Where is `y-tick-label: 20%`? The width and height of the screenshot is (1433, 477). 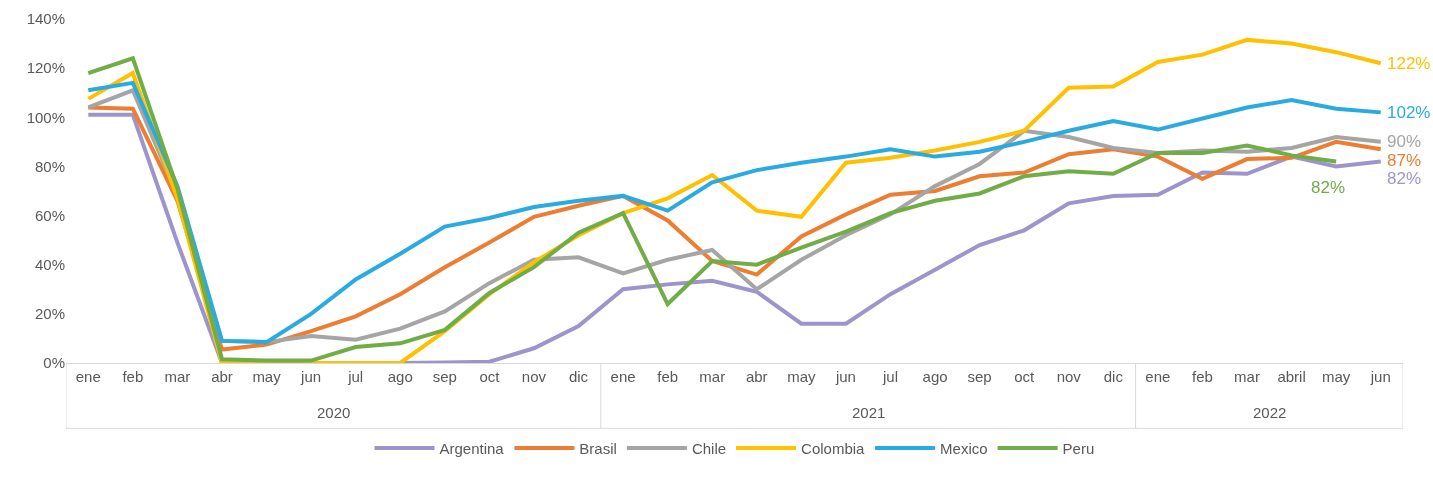
y-tick-label: 20% is located at coordinates (49, 314).